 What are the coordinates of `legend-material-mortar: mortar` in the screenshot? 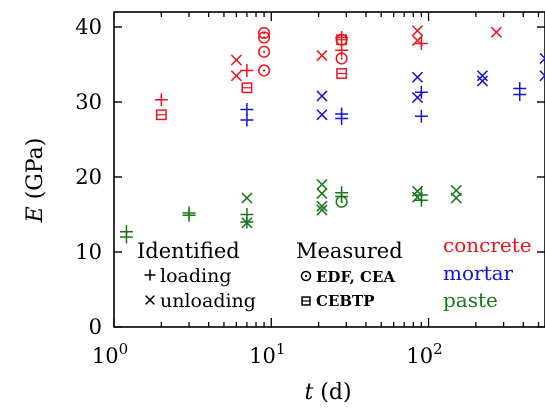 It's located at (478, 273).